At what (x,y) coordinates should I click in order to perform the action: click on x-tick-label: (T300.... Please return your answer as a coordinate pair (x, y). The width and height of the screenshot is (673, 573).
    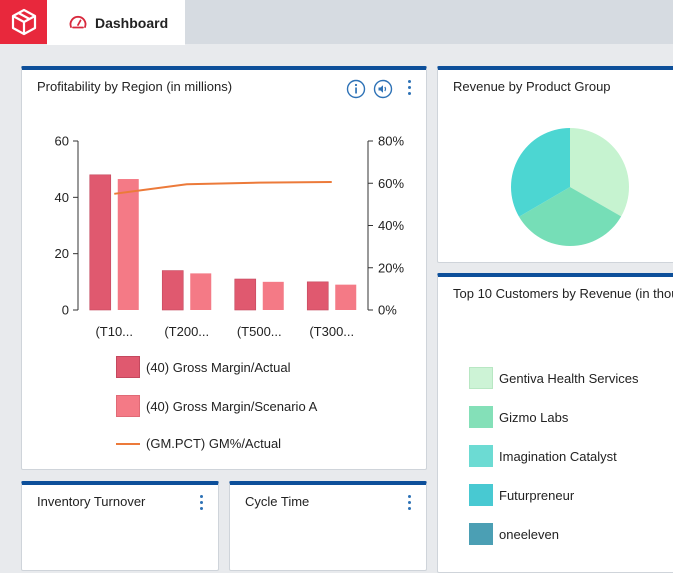
    Looking at the image, I should click on (331, 331).